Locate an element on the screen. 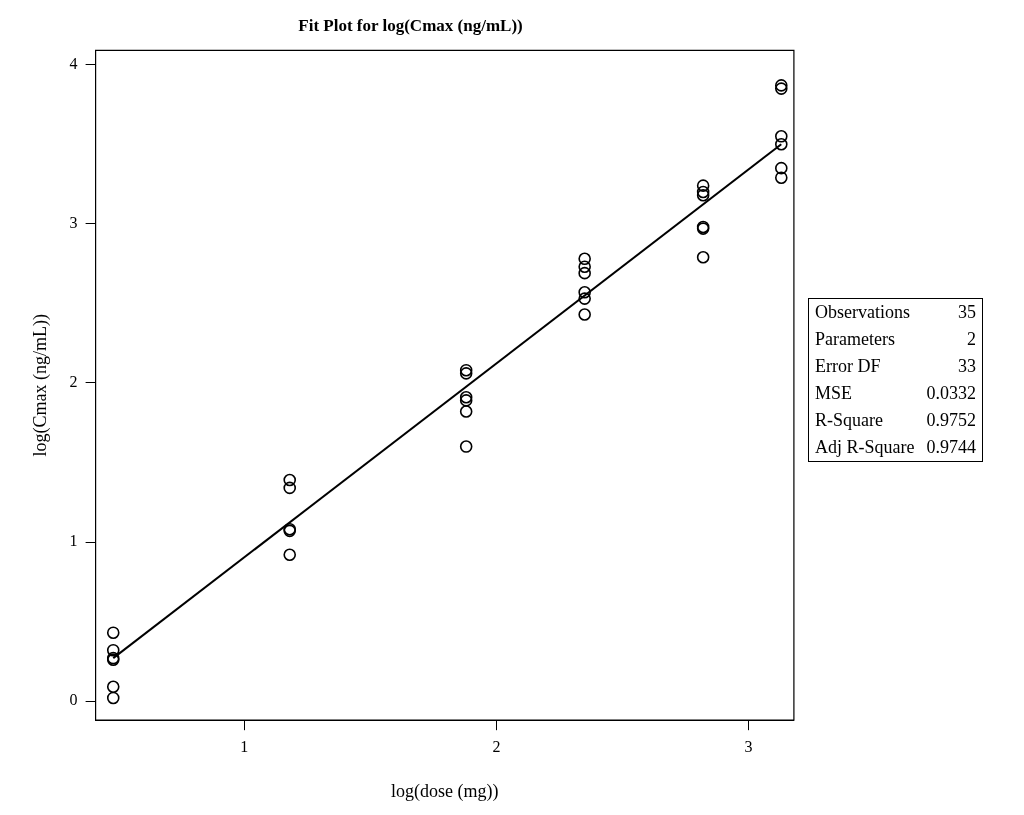 This screenshot has width=1024, height=815. text: Error DF is located at coordinates (848, 366).